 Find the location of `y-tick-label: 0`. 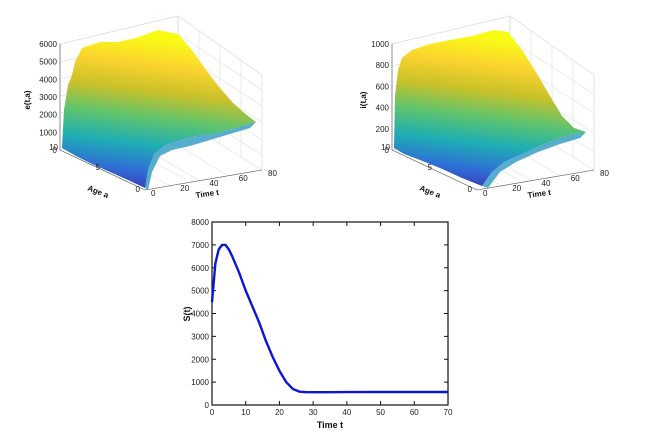

y-tick-label: 0 is located at coordinates (207, 405).